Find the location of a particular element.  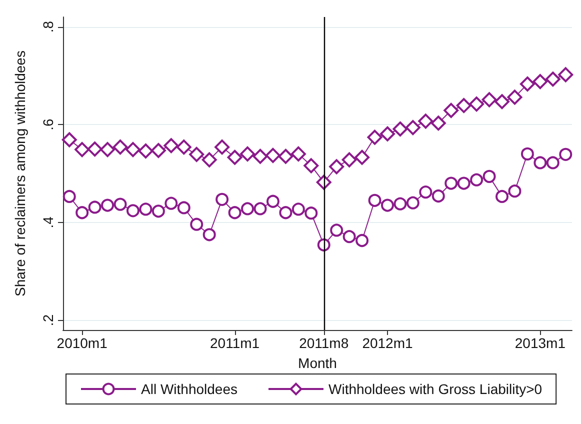

x-tick-label: 2010m1 is located at coordinates (82, 343).